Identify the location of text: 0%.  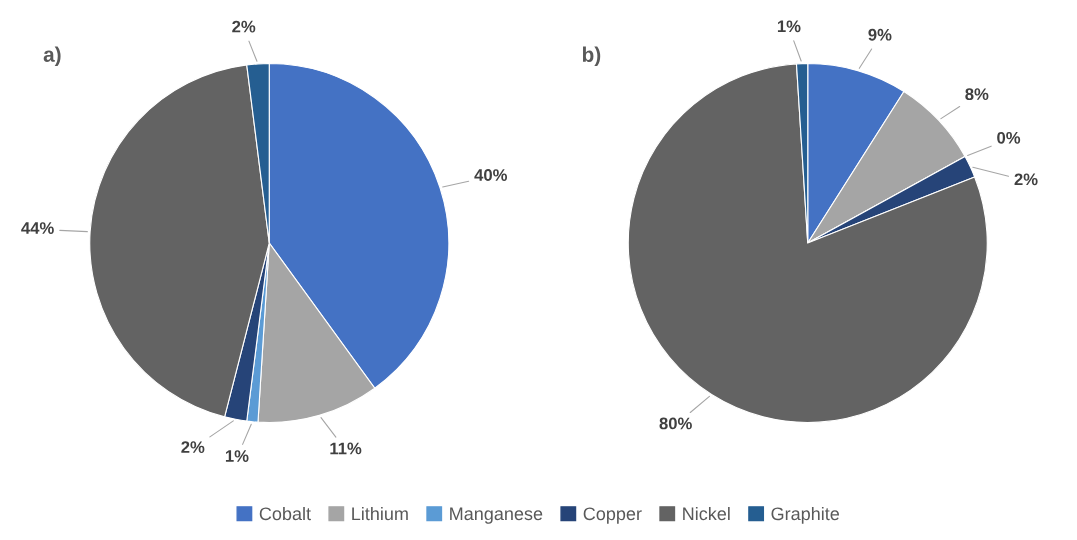
(1009, 137).